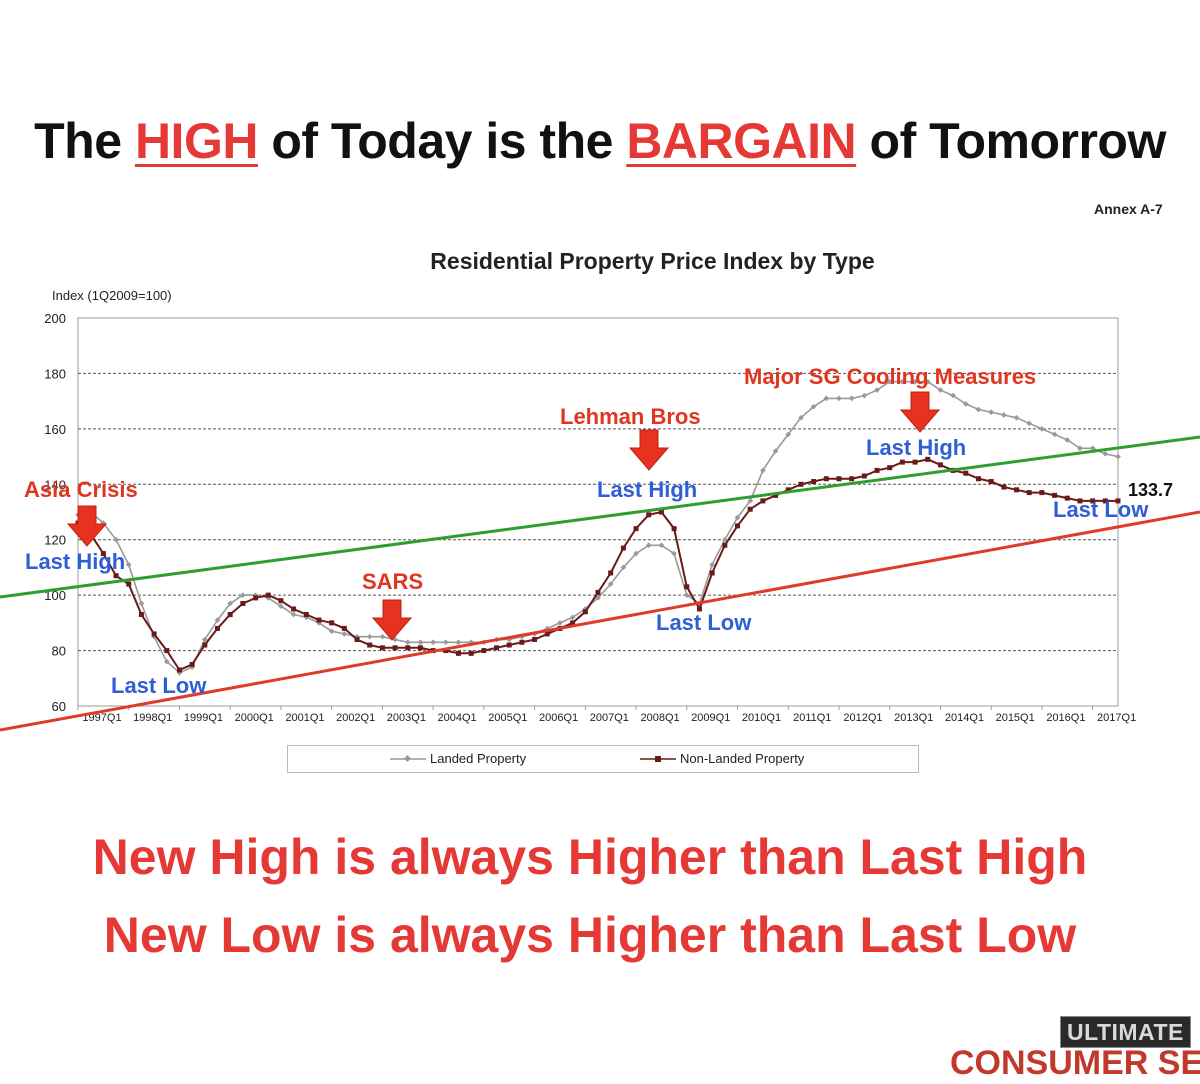  What do you see at coordinates (392, 581) in the screenshot?
I see `annotation-red-1: SARS` at bounding box center [392, 581].